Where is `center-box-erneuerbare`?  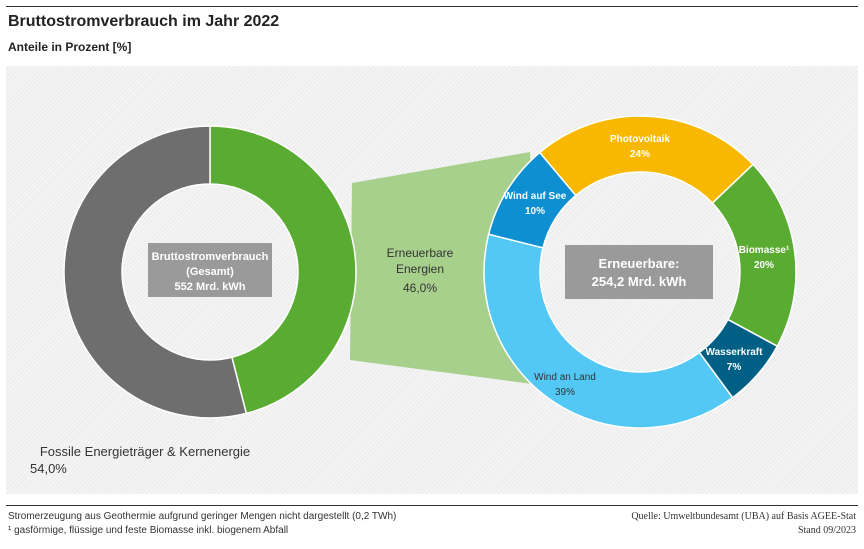 center-box-erneuerbare is located at coordinates (639, 272).